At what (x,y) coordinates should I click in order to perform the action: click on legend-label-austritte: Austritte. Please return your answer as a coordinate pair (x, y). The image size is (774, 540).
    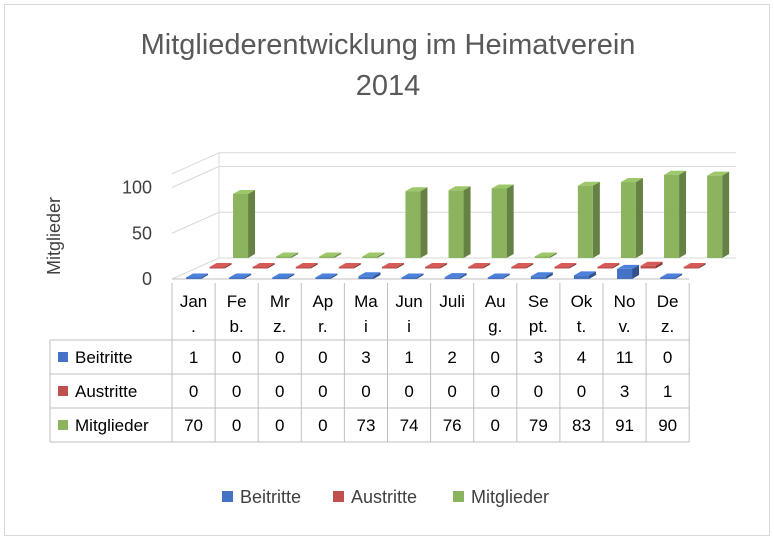
    Looking at the image, I should click on (384, 497).